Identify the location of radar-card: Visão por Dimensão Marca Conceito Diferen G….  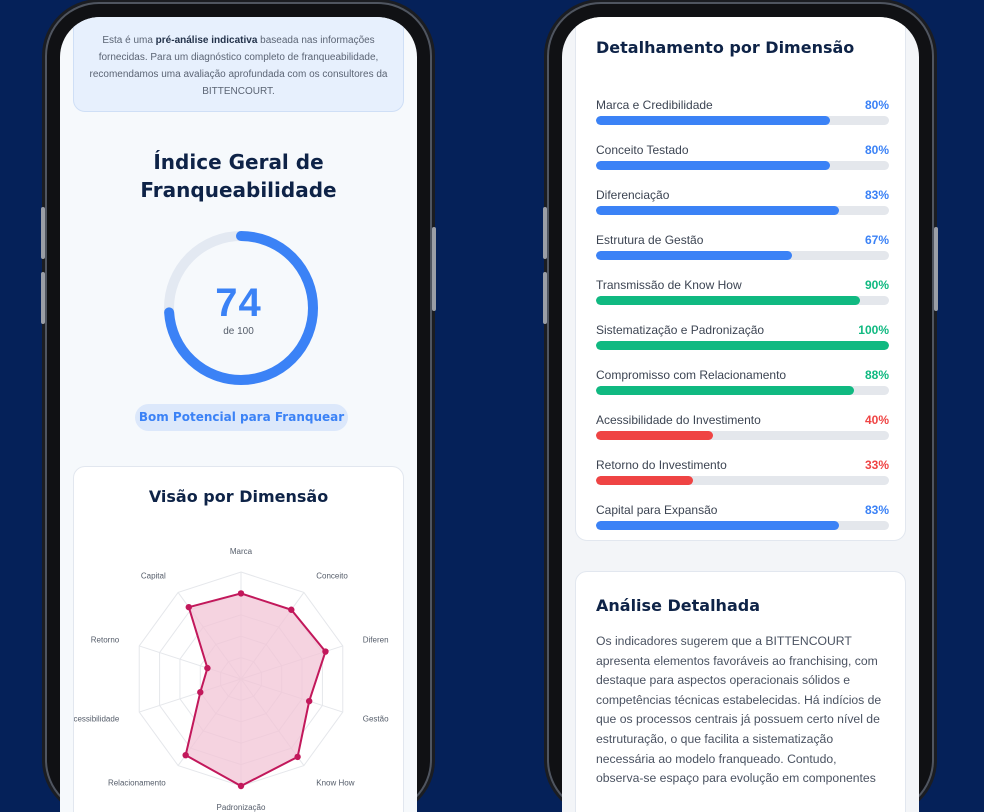
(238, 639).